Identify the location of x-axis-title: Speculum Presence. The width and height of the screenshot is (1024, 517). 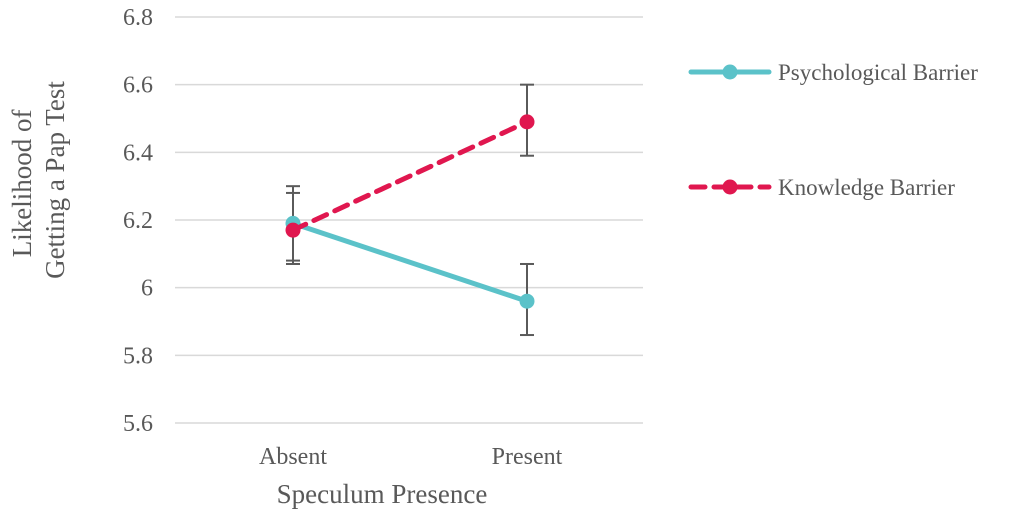
(382, 494).